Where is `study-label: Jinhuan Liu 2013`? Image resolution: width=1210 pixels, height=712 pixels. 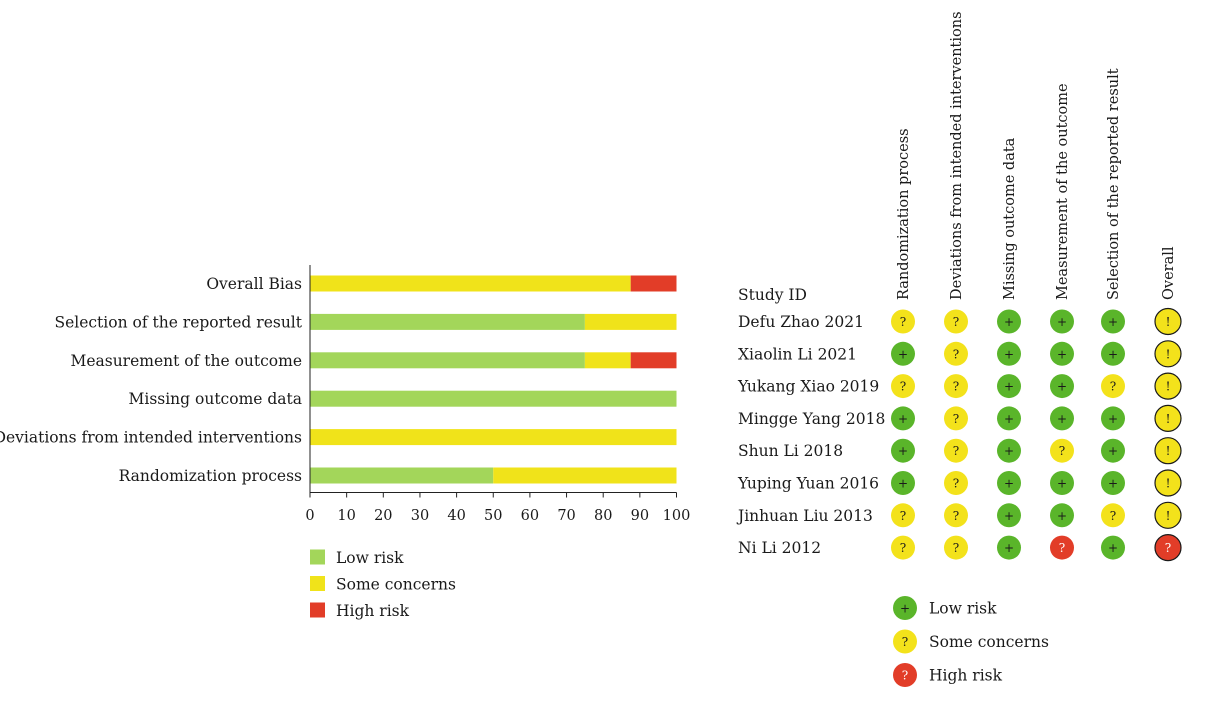
study-label: Jinhuan Liu 2013 is located at coordinates (804, 516).